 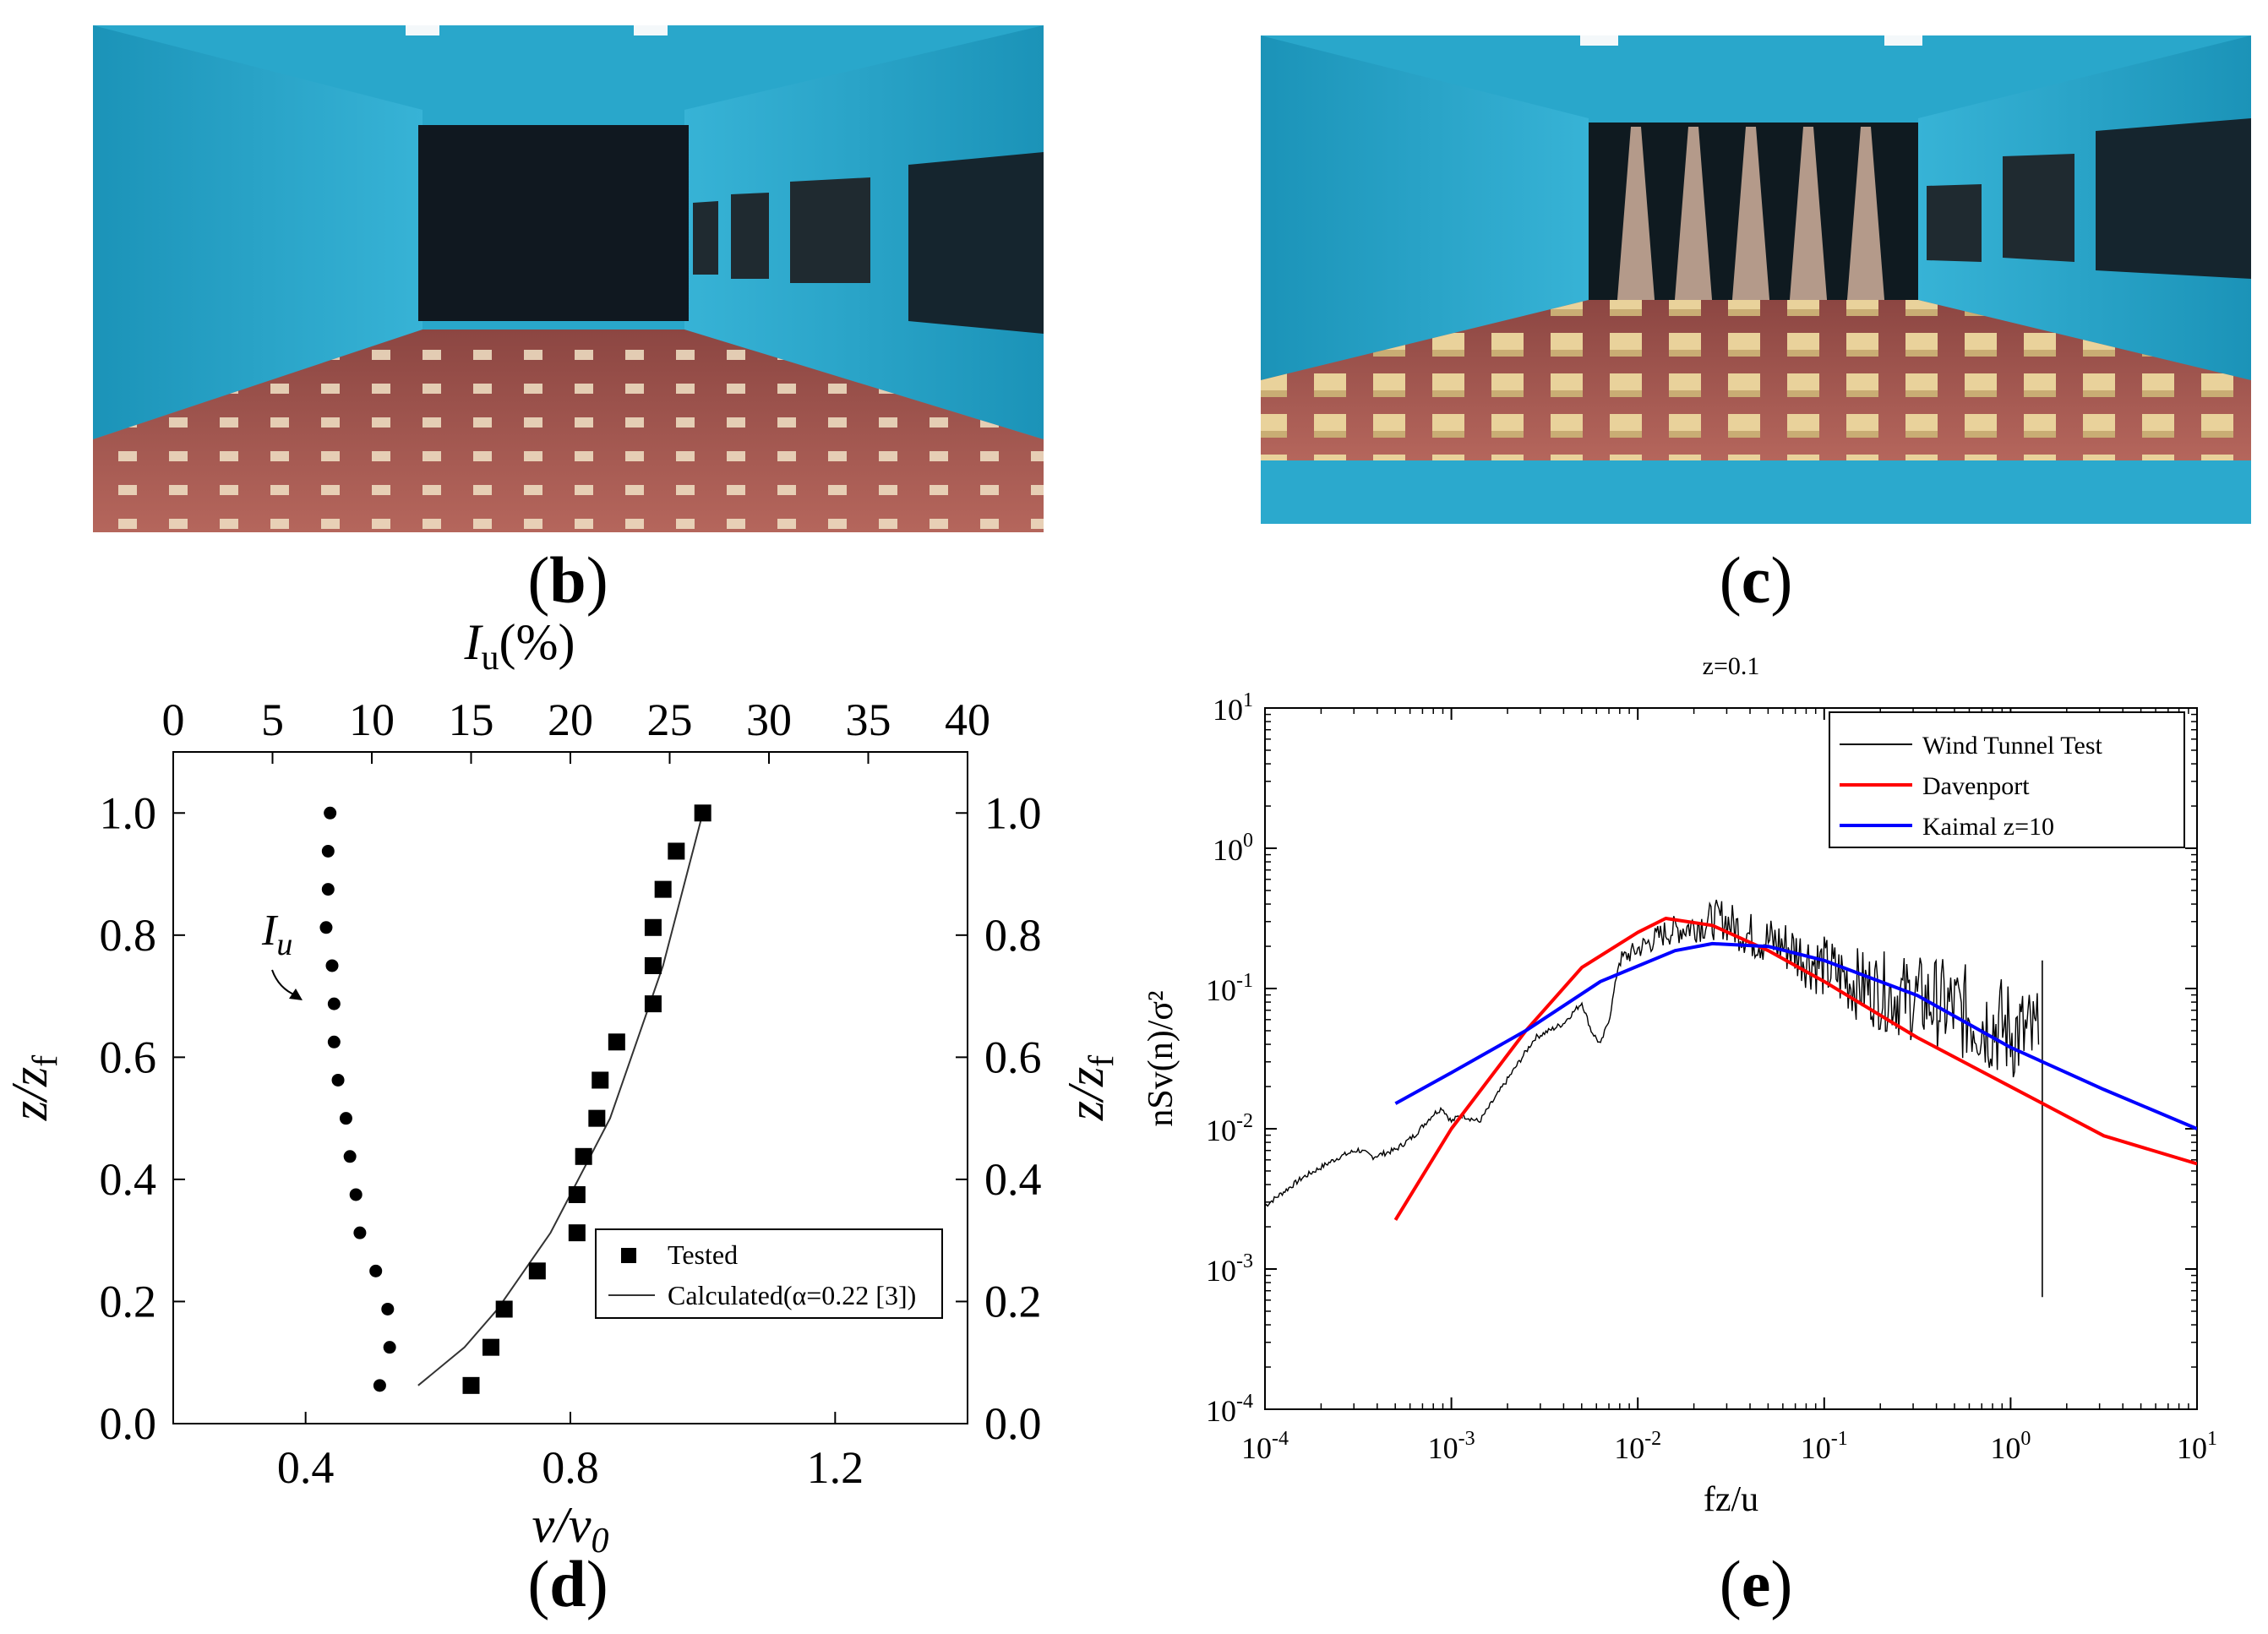 I want to click on legend-calculated-label: Calculated(α=0.22 [3]), so click(x=792, y=1295).